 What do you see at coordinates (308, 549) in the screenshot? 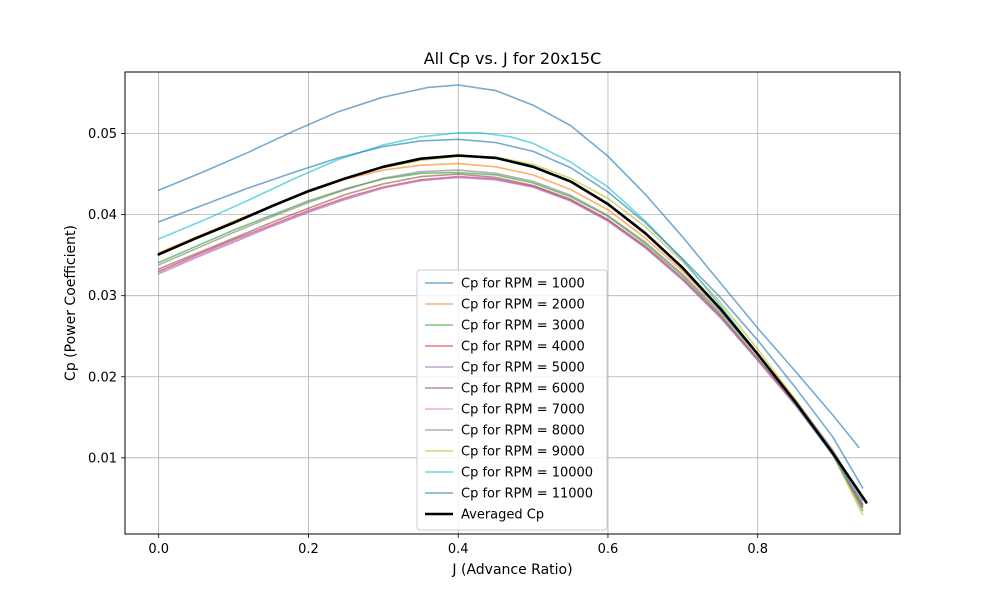
I see `x-tick-label: 0.2` at bounding box center [308, 549].